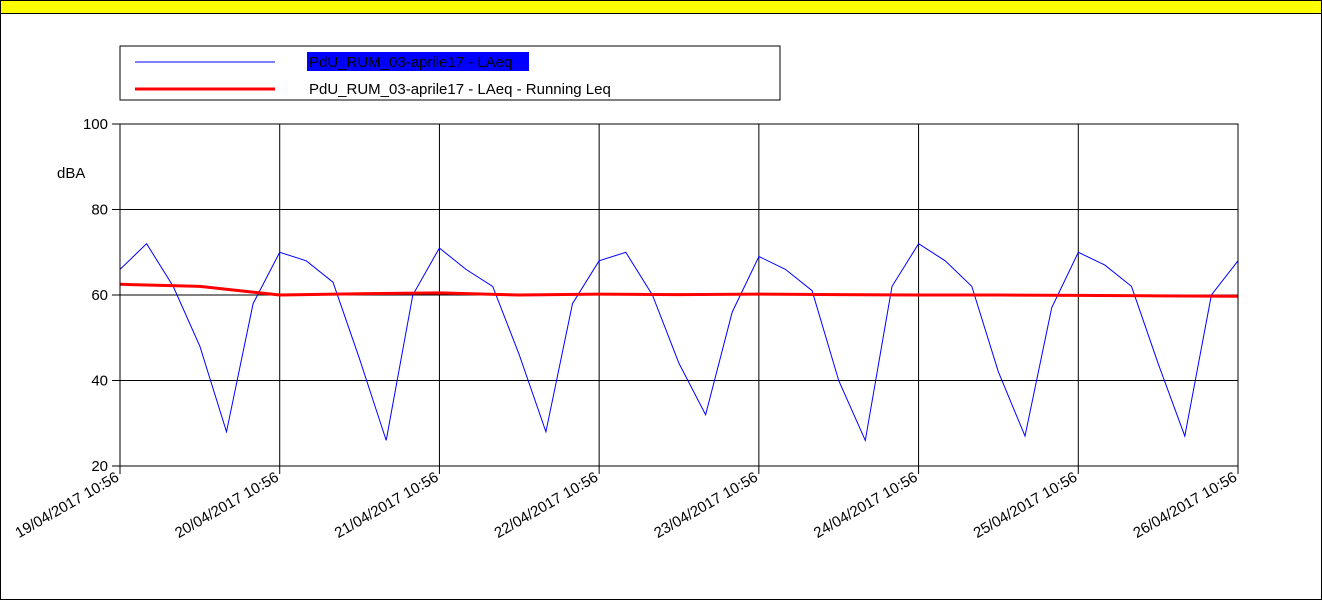  What do you see at coordinates (460, 89) in the screenshot?
I see `legend-label: PdU_RUM_03-aprile17 - LAeq - Running Leq` at bounding box center [460, 89].